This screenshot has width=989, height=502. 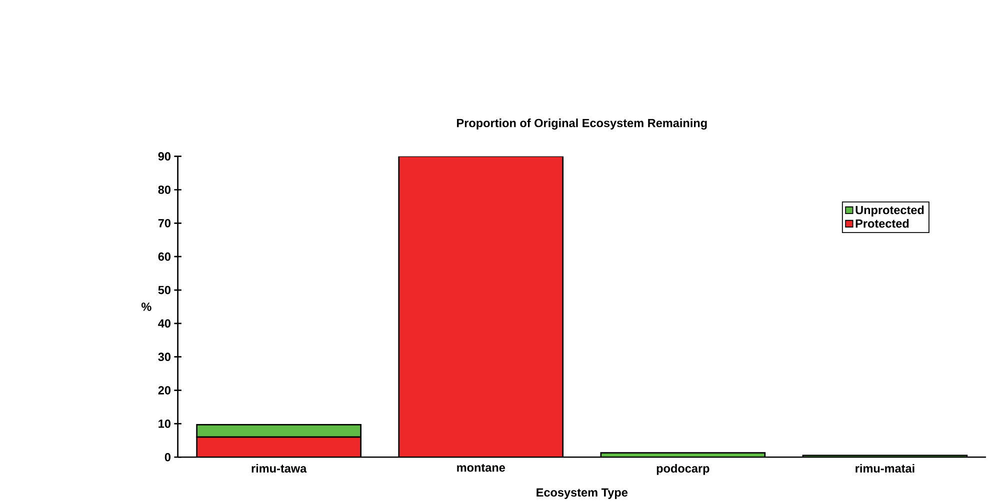 I want to click on x-axis-title: Ecosystem Type, so click(x=582, y=493).